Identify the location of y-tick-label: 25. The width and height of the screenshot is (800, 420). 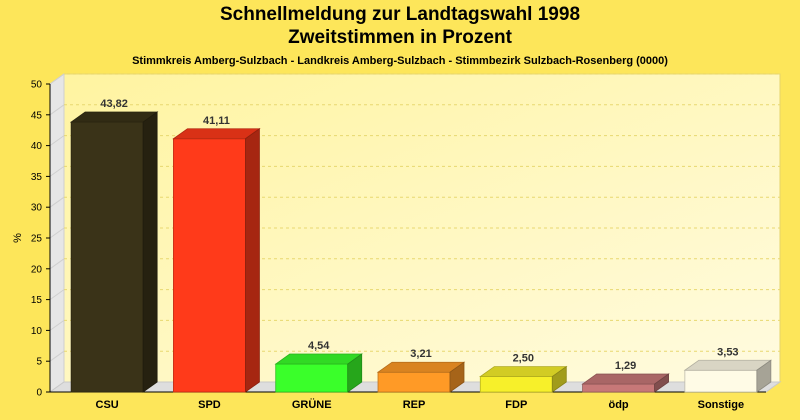
(37, 239).